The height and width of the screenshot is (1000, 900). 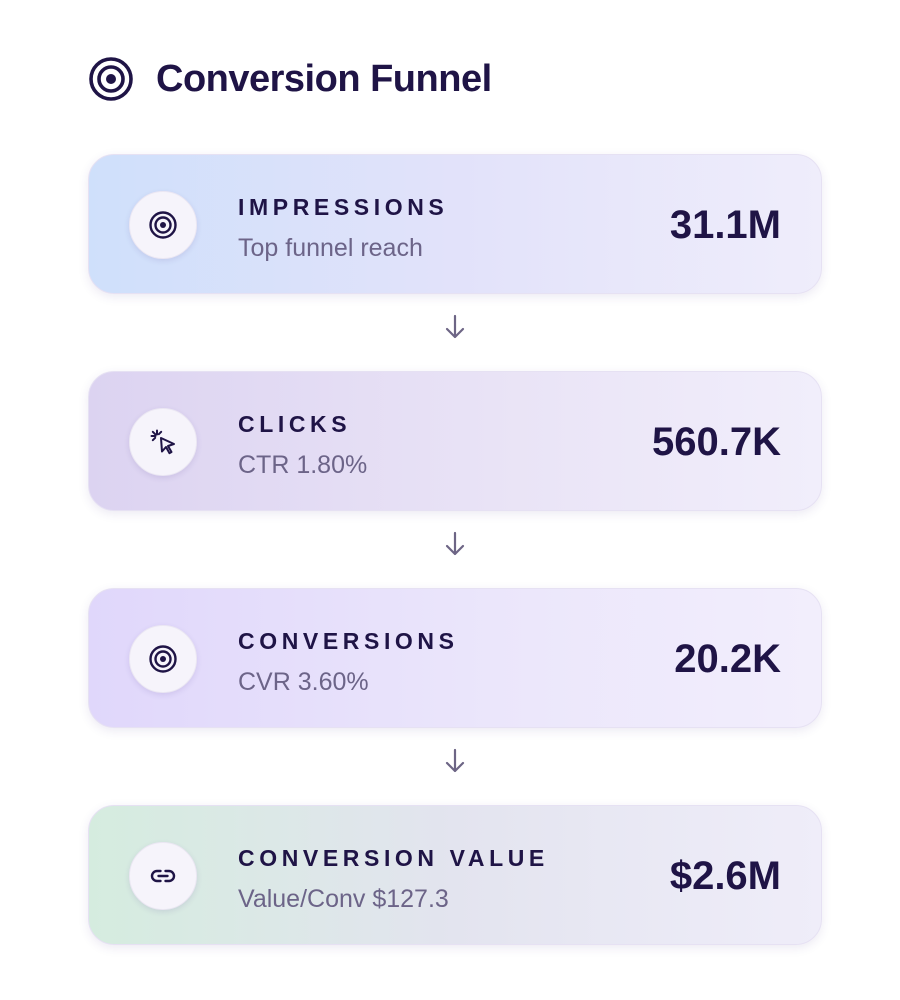 What do you see at coordinates (455, 224) in the screenshot?
I see `funnel-stage-impressions: IMPRESSIONS Top funnel reach 31.1M` at bounding box center [455, 224].